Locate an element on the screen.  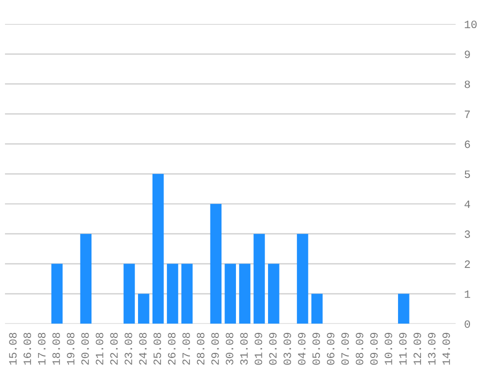
x-tick-label: 03.09 is located at coordinates (288, 348).